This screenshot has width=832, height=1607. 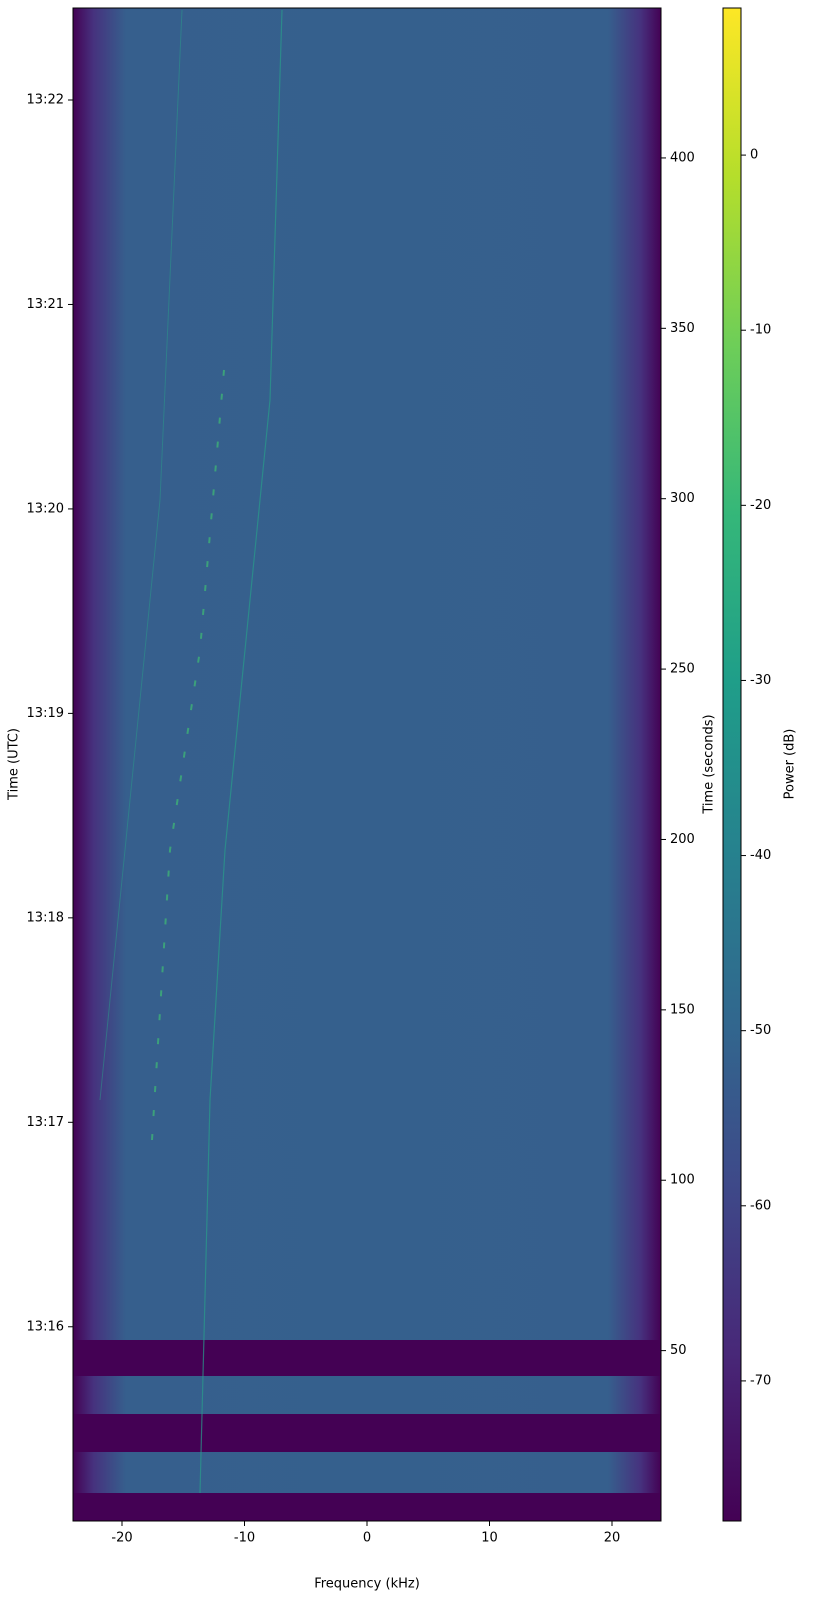 I want to click on colorbar-tick-label: -20, so click(x=760, y=505).